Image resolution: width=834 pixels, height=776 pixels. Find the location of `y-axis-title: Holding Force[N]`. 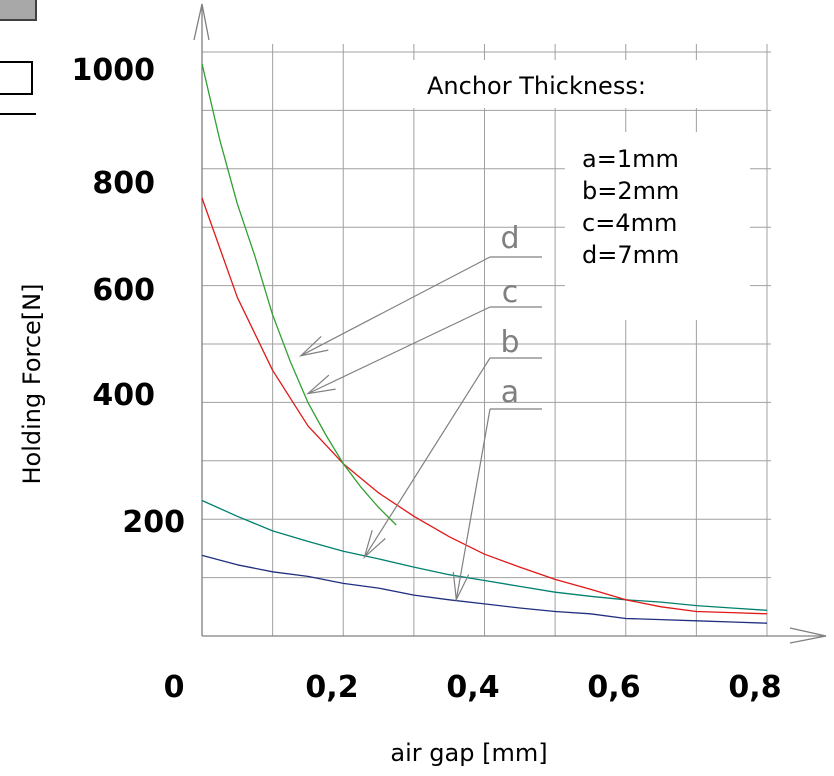

y-axis-title: Holding Force[N] is located at coordinates (32, 384).